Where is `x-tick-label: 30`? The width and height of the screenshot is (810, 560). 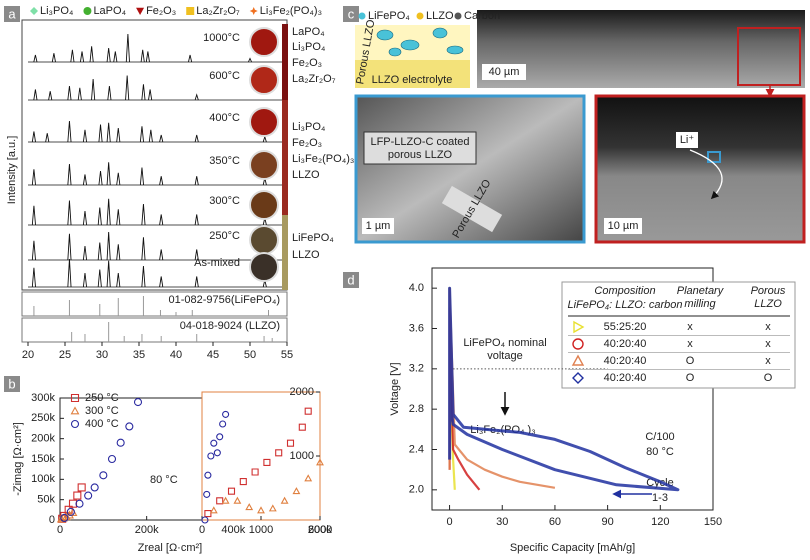
x-tick-label: 30 is located at coordinates (502, 522).